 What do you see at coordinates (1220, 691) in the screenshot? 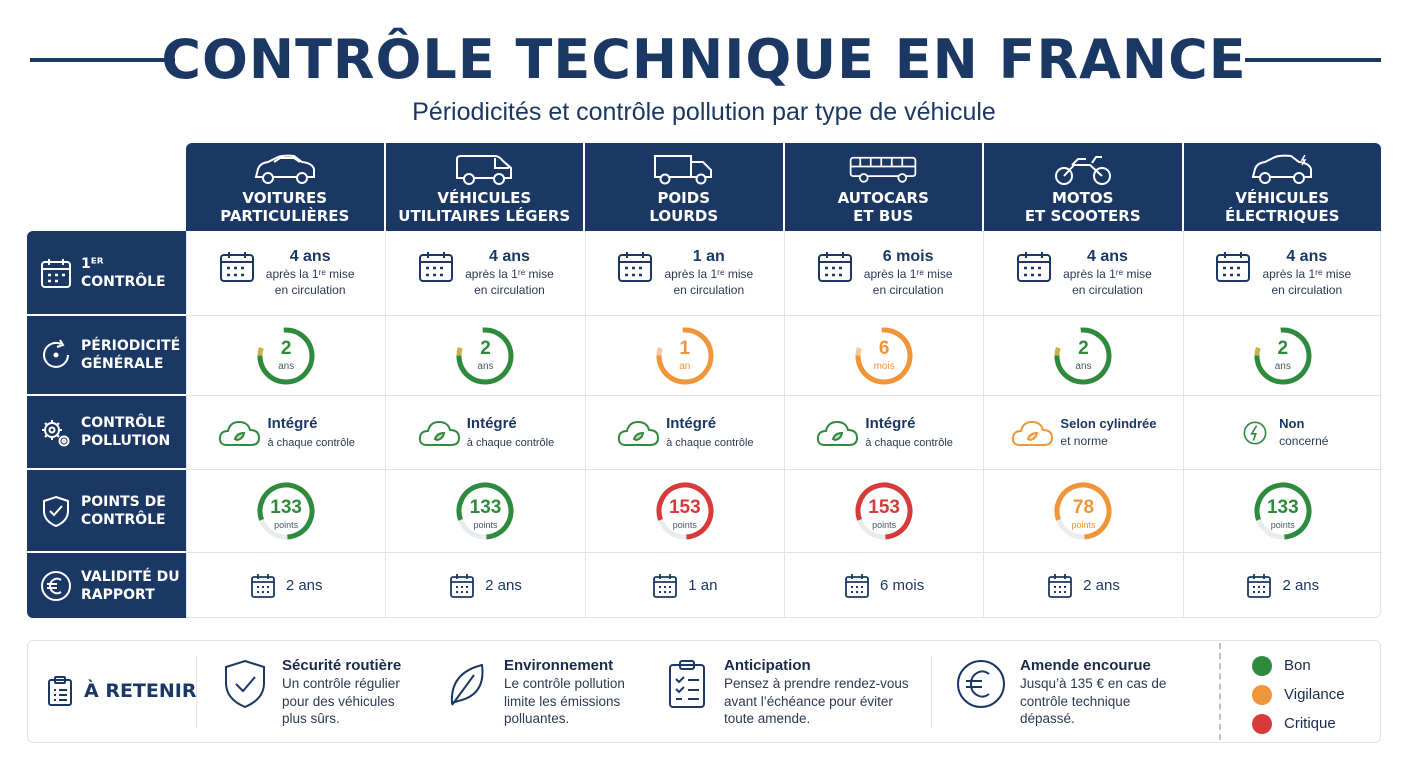
I see `legend-divider` at bounding box center [1220, 691].